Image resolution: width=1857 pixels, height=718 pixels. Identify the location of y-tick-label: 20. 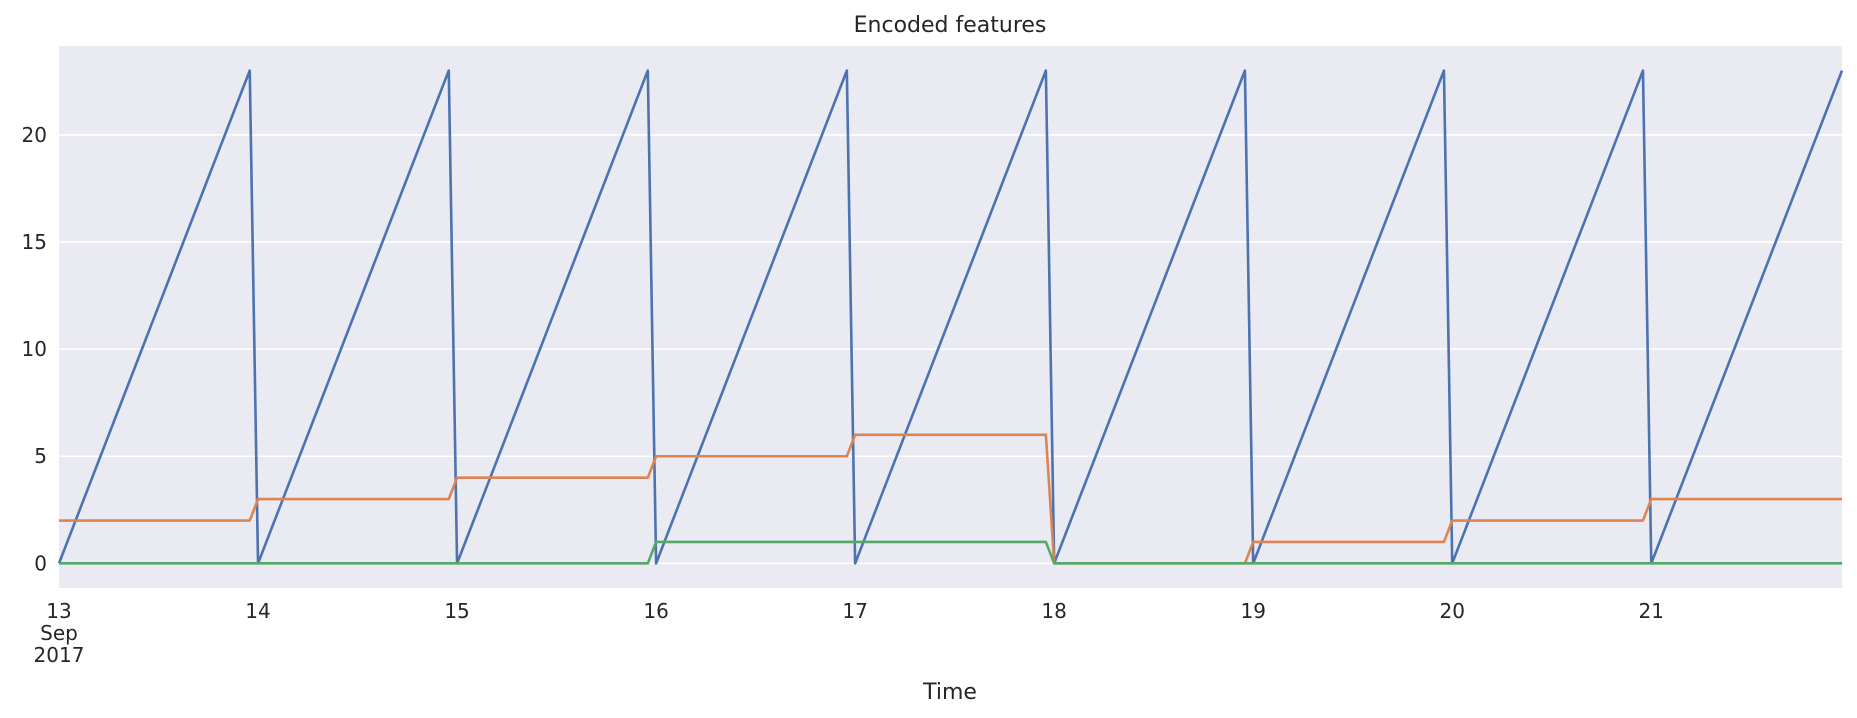
(34, 135).